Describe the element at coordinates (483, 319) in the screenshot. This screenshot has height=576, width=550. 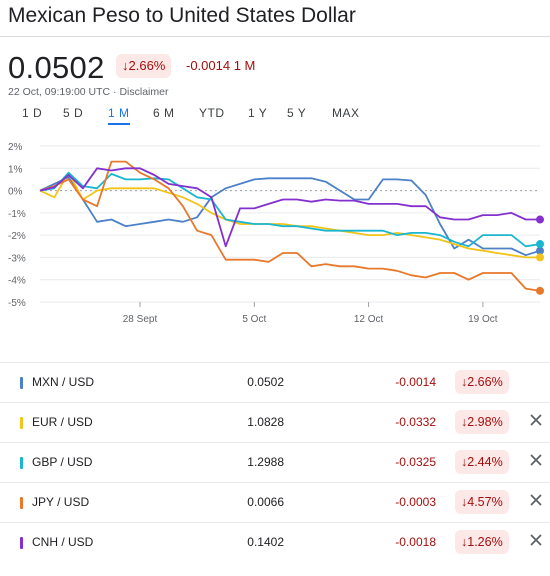
I see `x-tick-label: 19 Oct` at that location.